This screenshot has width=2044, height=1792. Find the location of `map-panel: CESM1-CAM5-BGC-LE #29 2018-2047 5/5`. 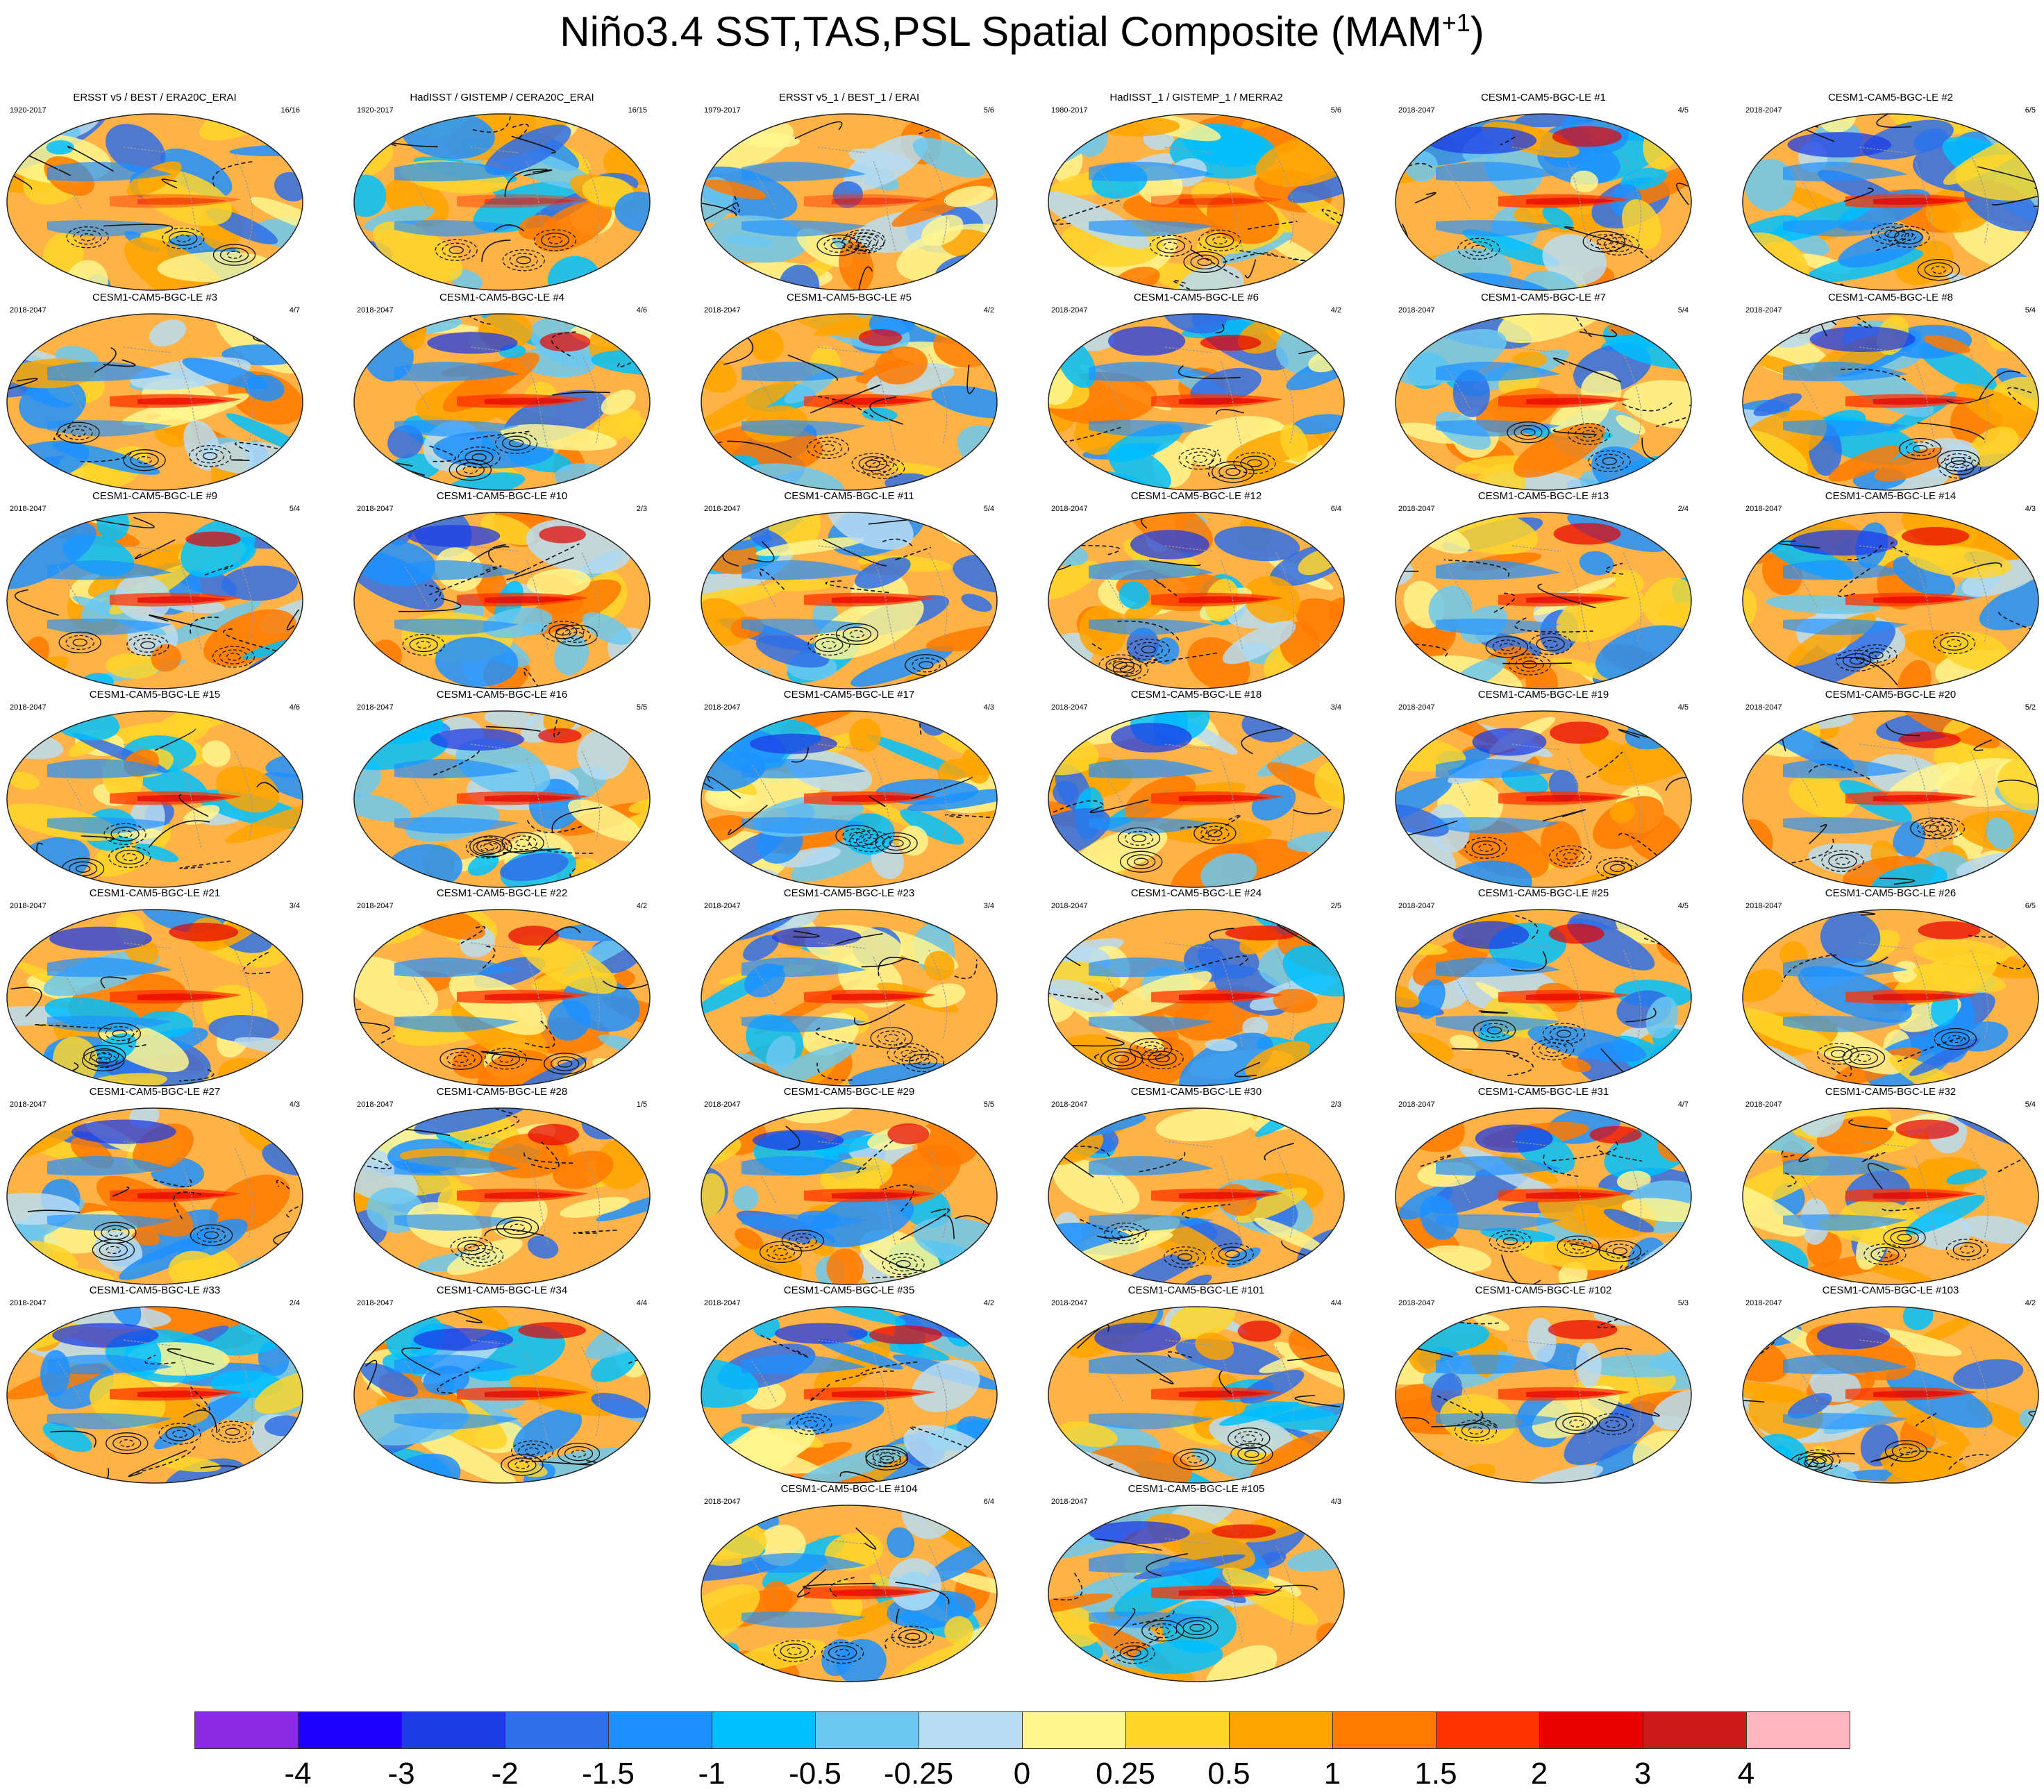

map-panel: CESM1-CAM5-BGC-LE #29 2018-2047 5/5 is located at coordinates (849, 1186).